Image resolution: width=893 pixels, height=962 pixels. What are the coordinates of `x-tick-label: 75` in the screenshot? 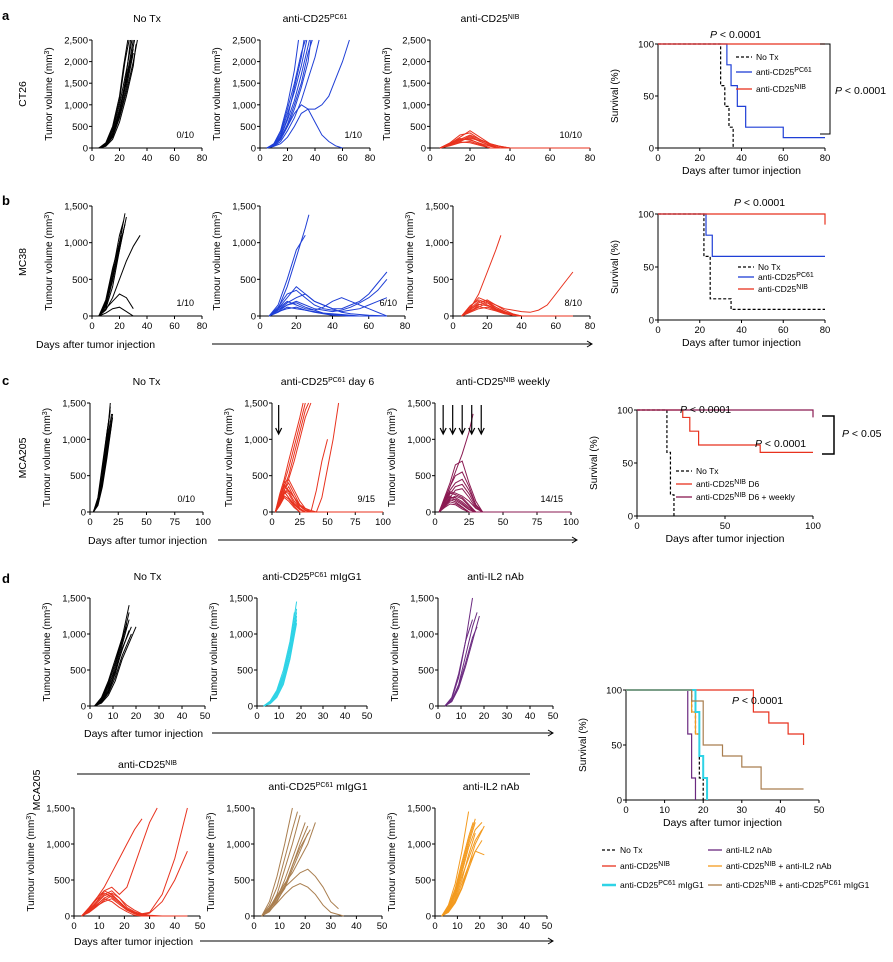 It's located at (174, 522).